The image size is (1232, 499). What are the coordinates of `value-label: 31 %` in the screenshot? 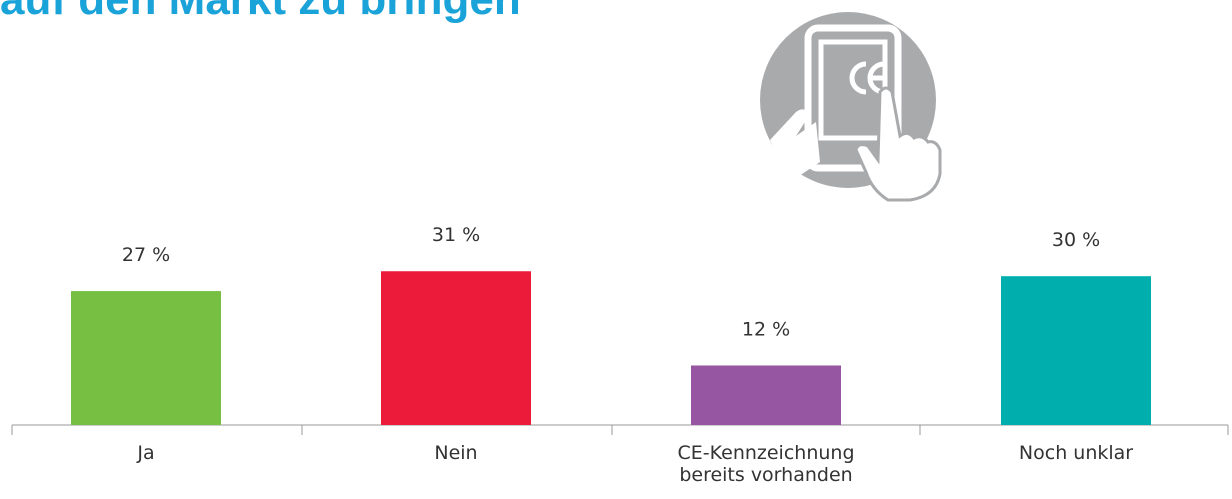 It's located at (456, 235).